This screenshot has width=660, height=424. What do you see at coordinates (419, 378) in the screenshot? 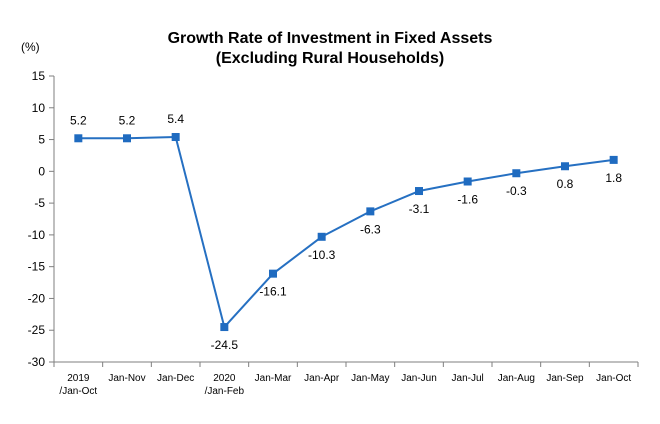
I see `x-tick-label: Jan-Jun` at bounding box center [419, 378].